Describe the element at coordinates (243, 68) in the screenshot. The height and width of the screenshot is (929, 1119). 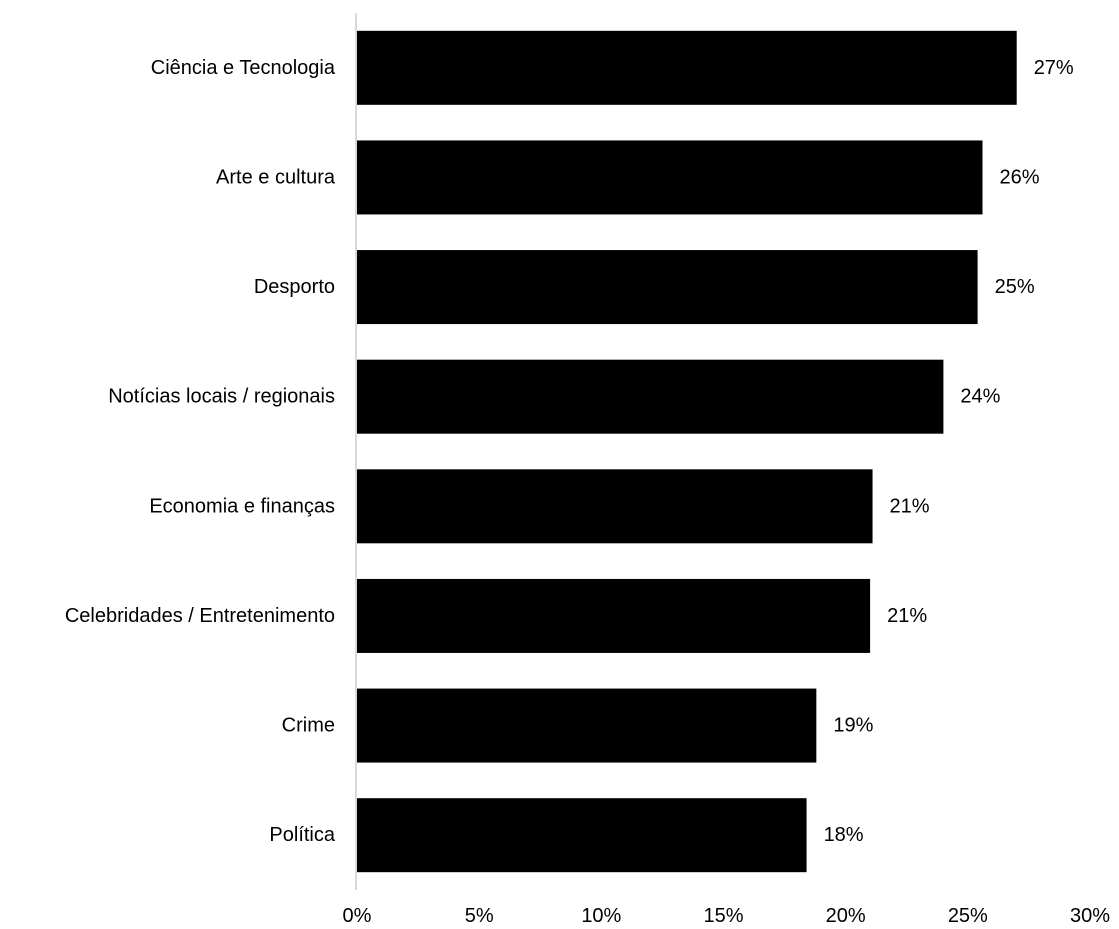
I see `category-label: Ciência e Tecnologia` at that location.